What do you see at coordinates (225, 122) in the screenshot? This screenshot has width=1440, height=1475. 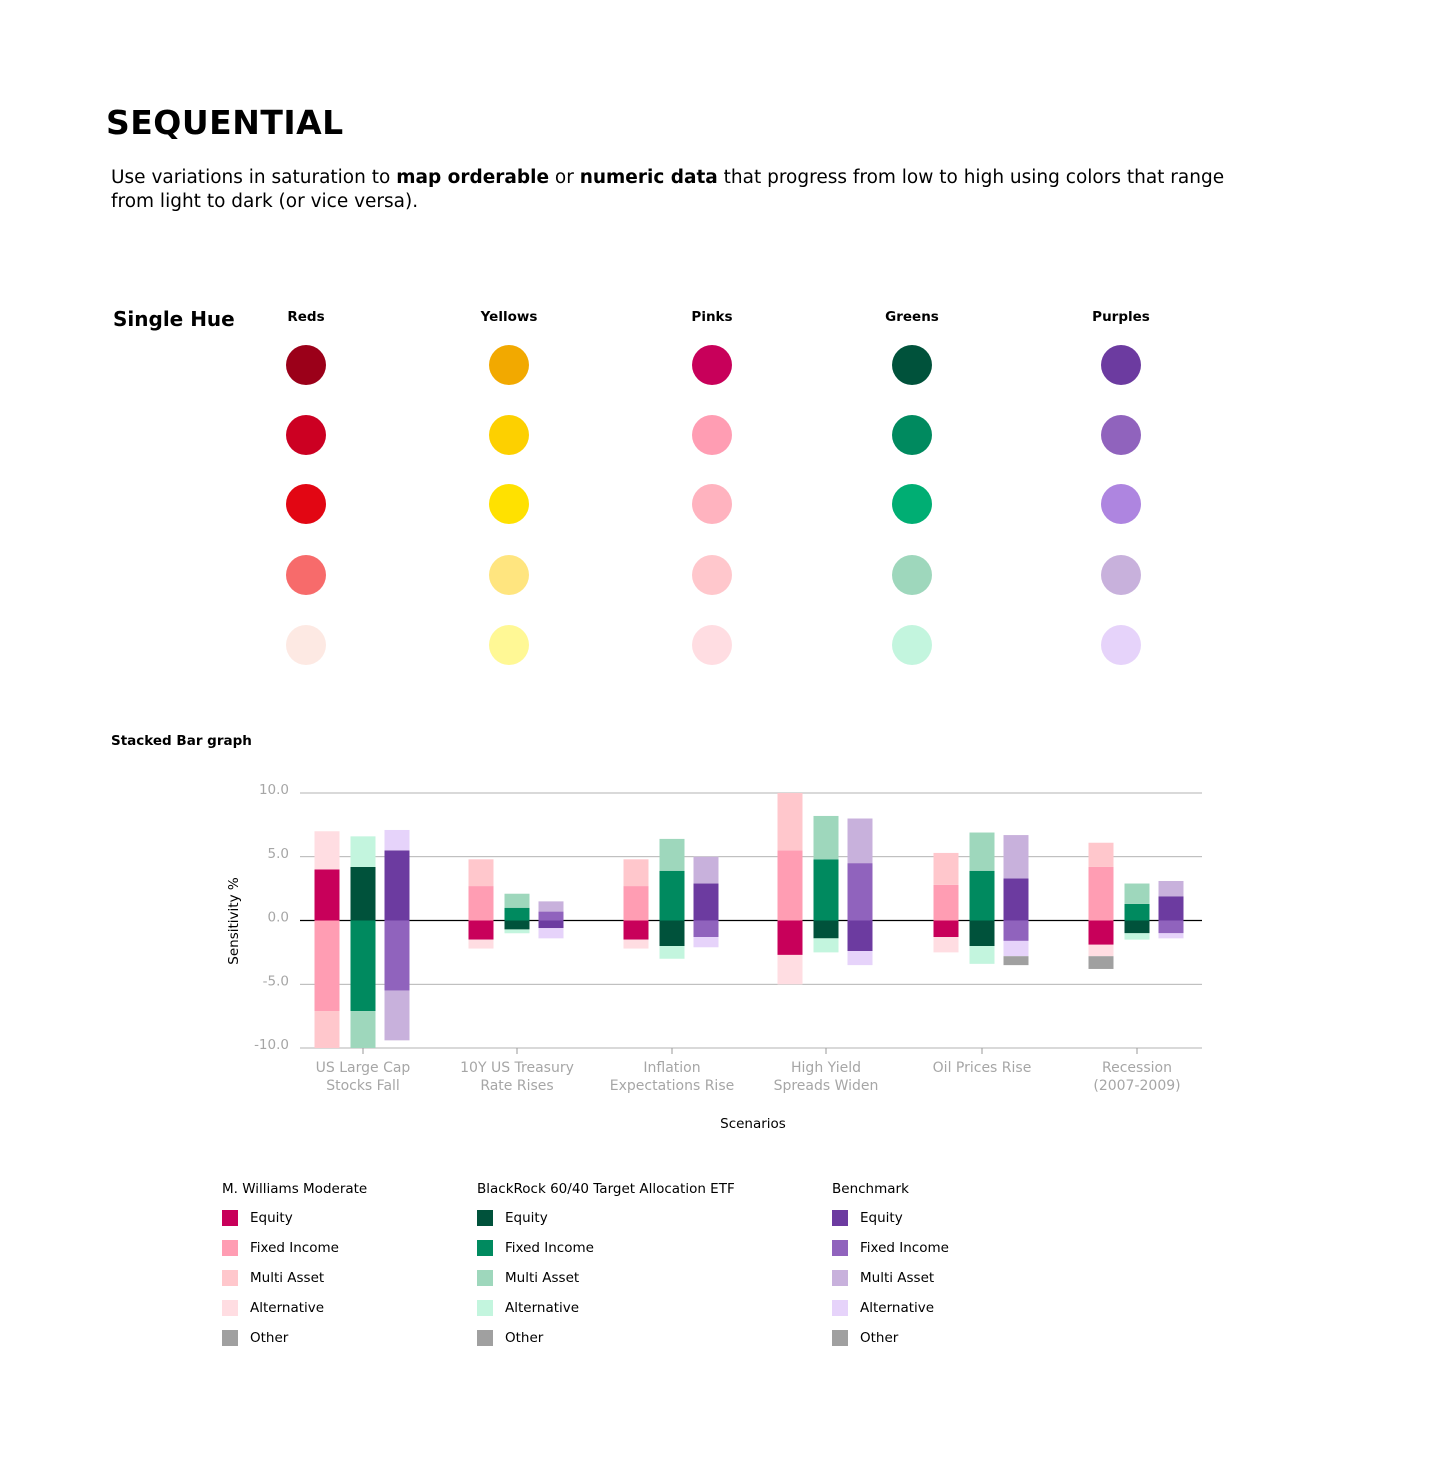 I see `page-title: SEQUENTIAL` at bounding box center [225, 122].